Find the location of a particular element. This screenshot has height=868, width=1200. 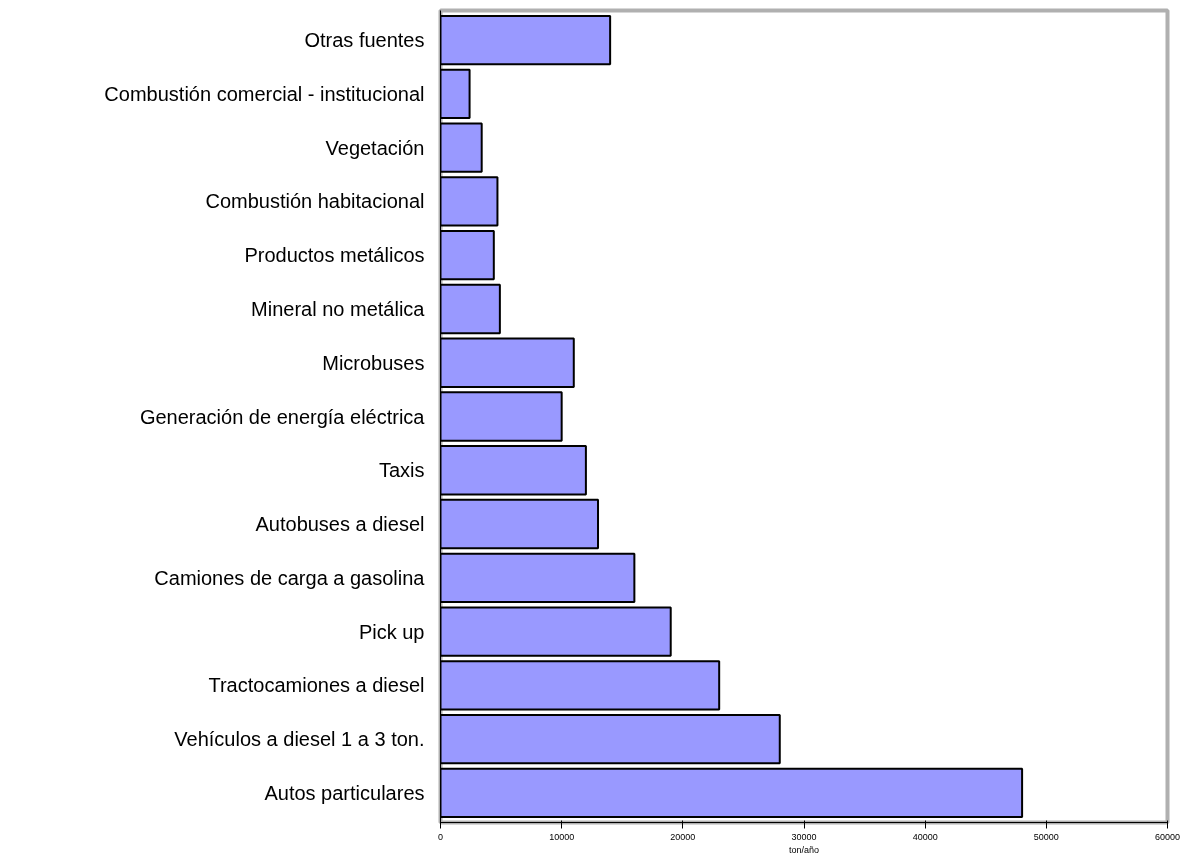

y-tick-label: Autos particulares is located at coordinates (344, 792).